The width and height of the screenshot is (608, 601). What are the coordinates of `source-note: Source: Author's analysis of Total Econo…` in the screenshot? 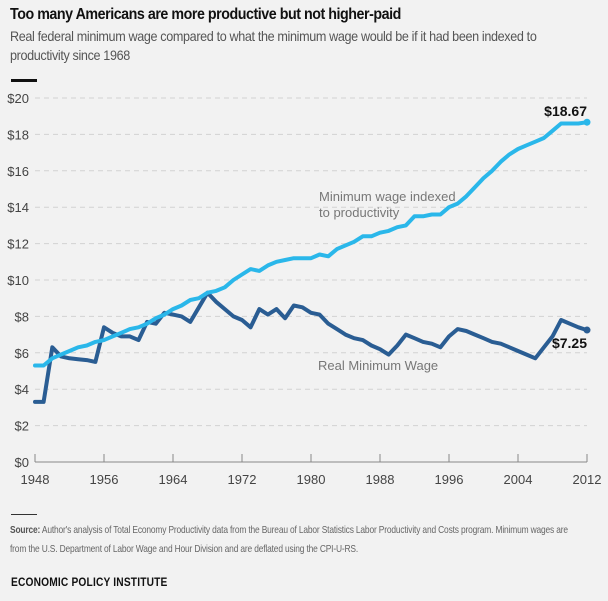 It's located at (290, 540).